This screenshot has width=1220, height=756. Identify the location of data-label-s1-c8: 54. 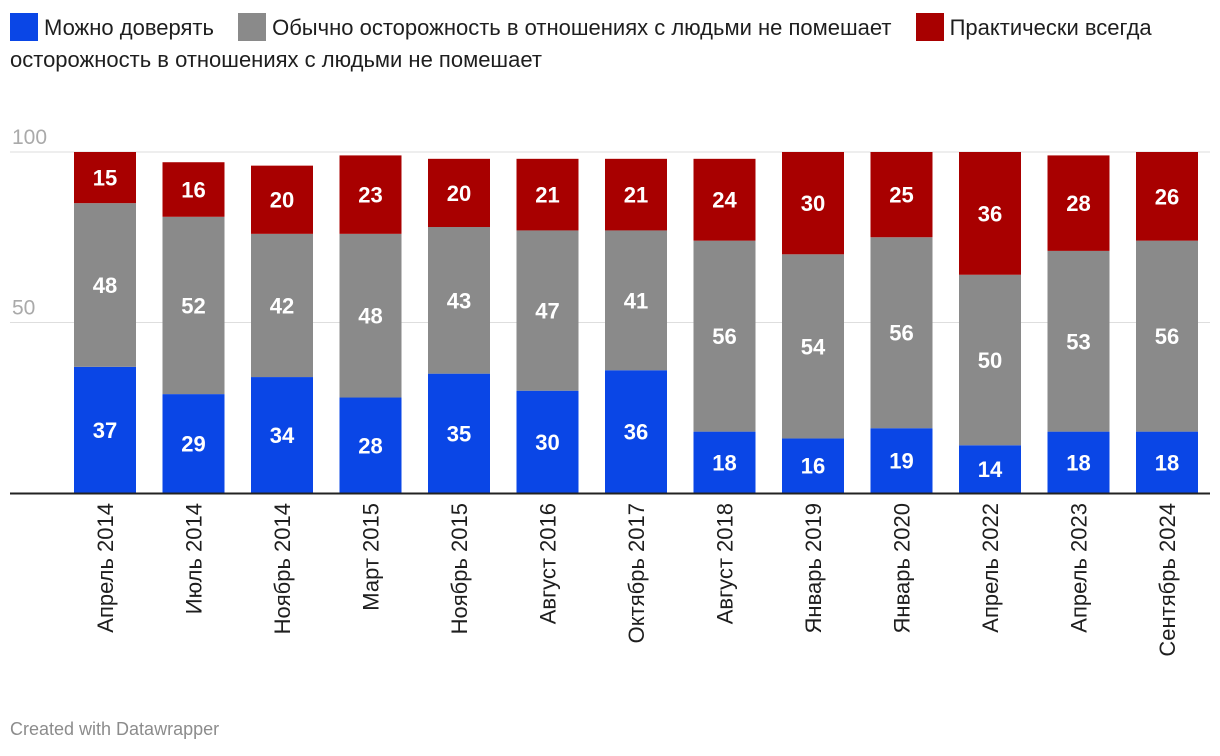
(813, 346).